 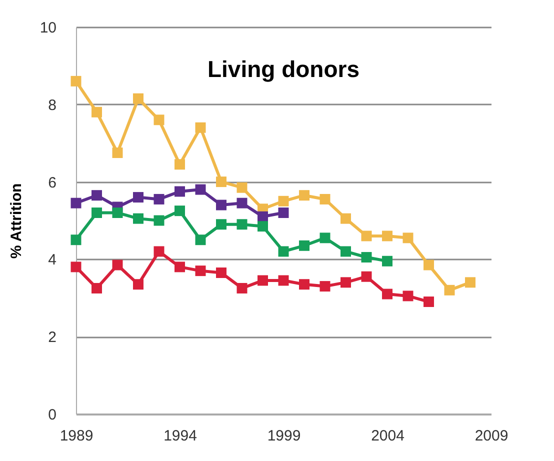 I want to click on x-tick-label: 1994, so click(x=180, y=436).